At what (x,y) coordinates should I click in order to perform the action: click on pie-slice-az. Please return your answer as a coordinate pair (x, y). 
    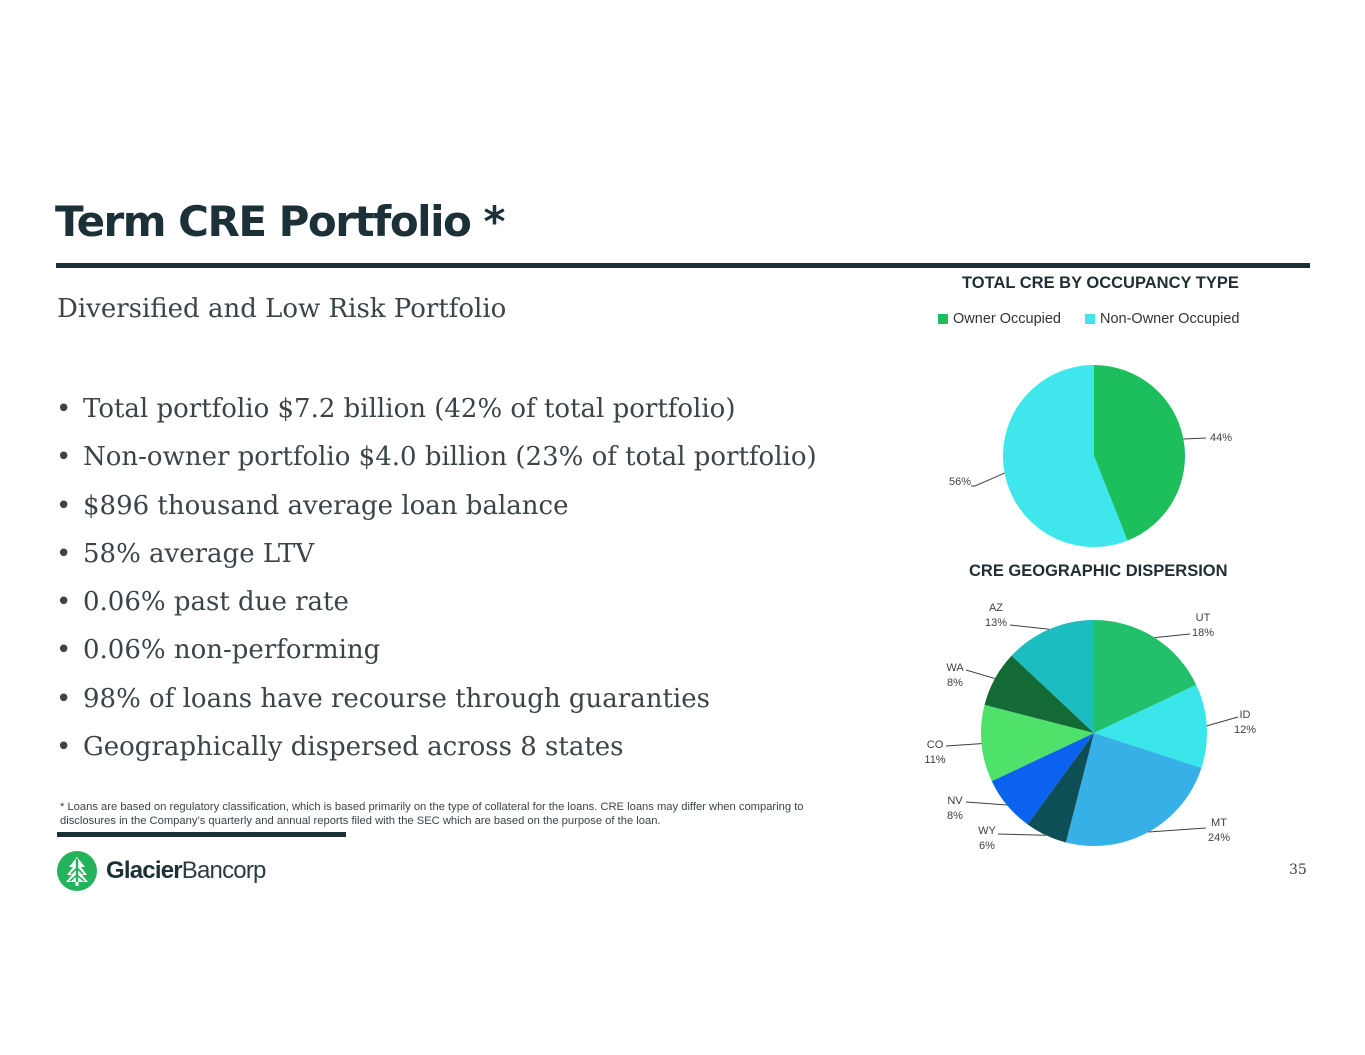
    Looking at the image, I should click on (1052, 676).